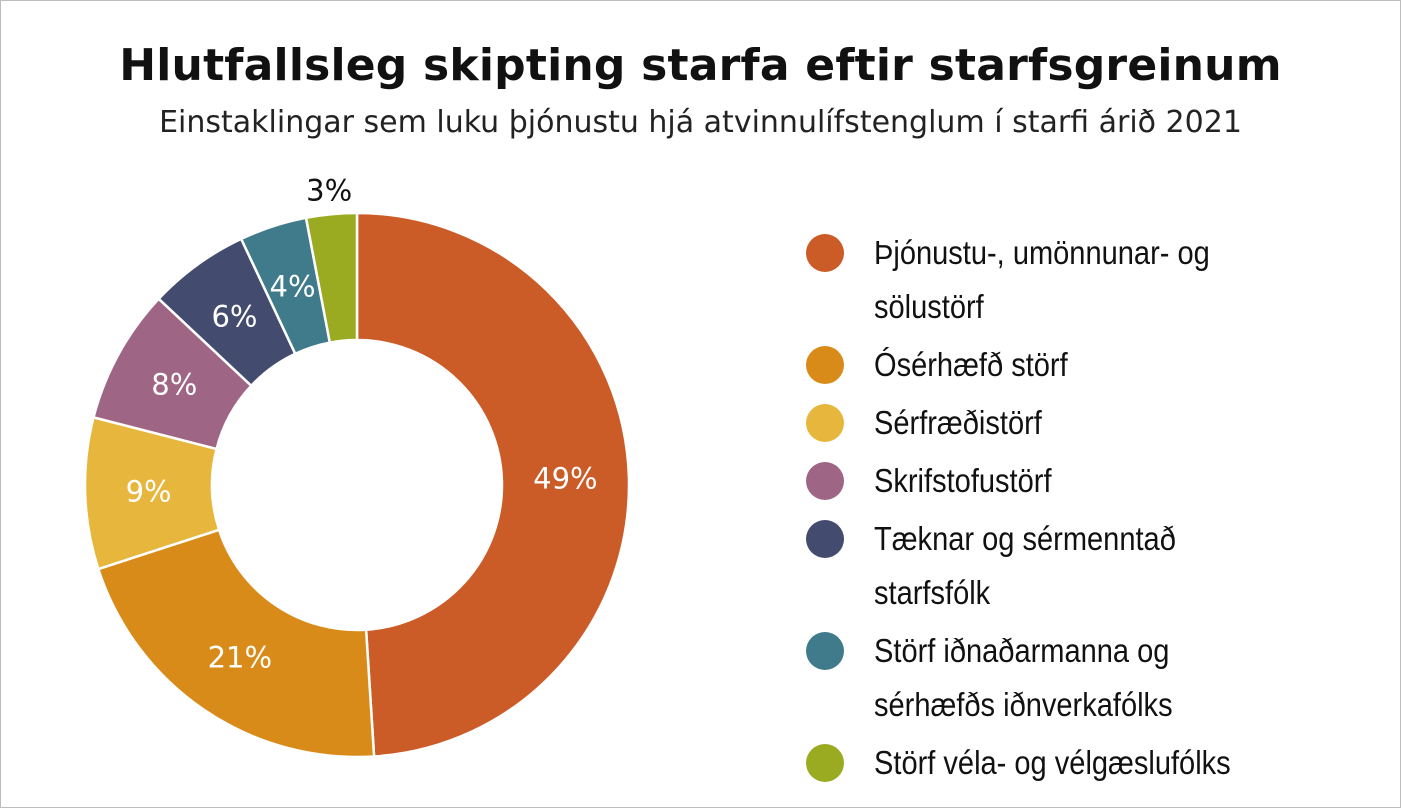 This screenshot has height=808, width=1401. Describe the element at coordinates (565, 478) in the screenshot. I see `slice-value-label-1: 49%` at that location.